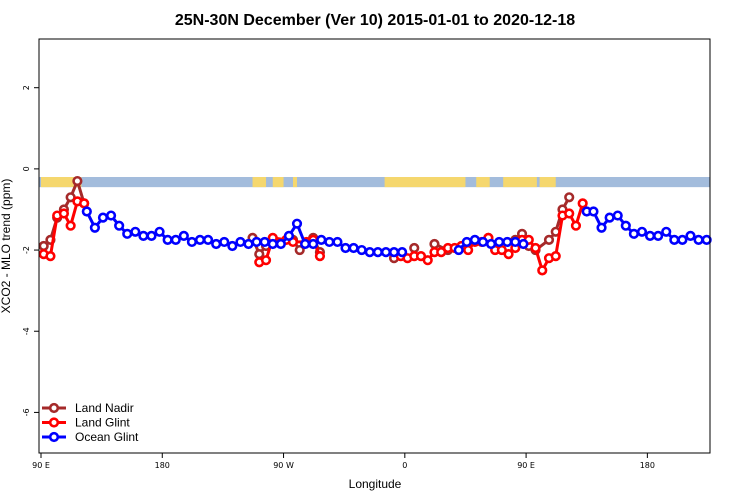  I want to click on land-ocean-mask, so click(374, 182).